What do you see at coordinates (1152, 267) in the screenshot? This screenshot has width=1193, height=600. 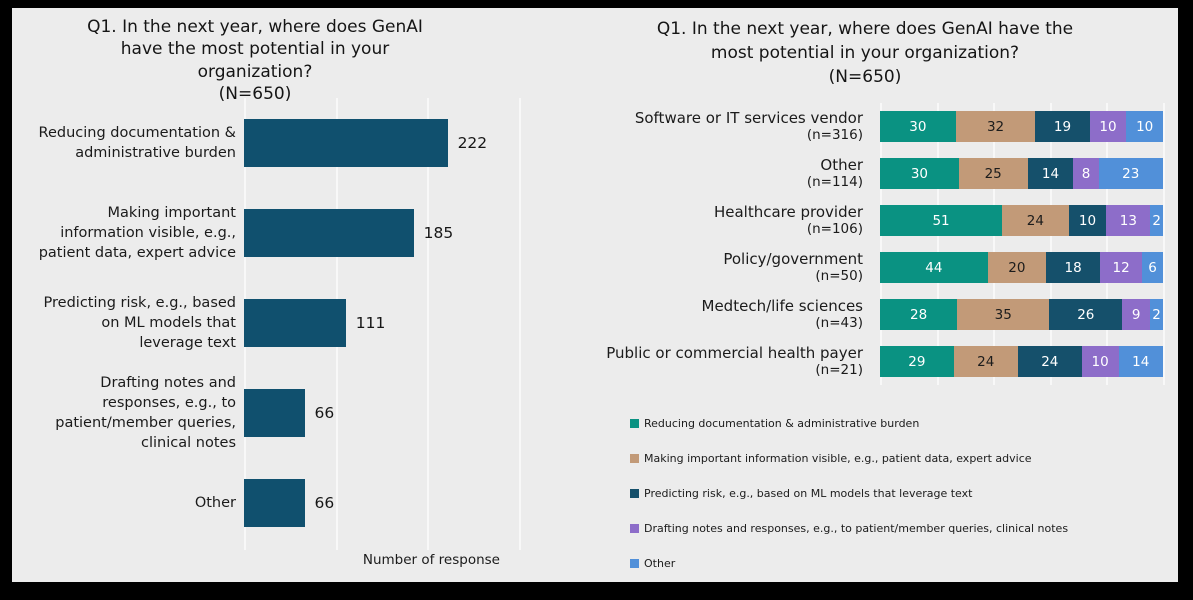 I see `bar-segment: 6` at bounding box center [1152, 267].